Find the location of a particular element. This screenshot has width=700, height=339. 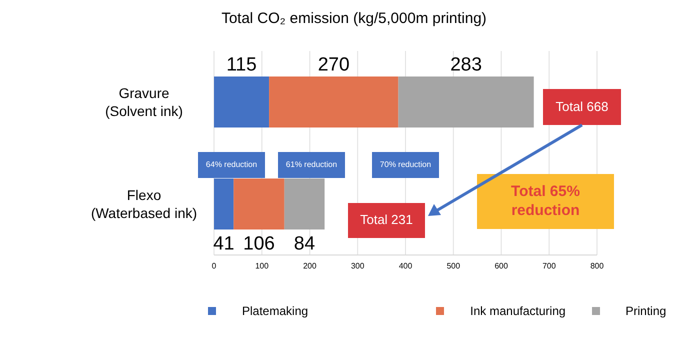

callout-box: 61% reduction is located at coordinates (311, 165).